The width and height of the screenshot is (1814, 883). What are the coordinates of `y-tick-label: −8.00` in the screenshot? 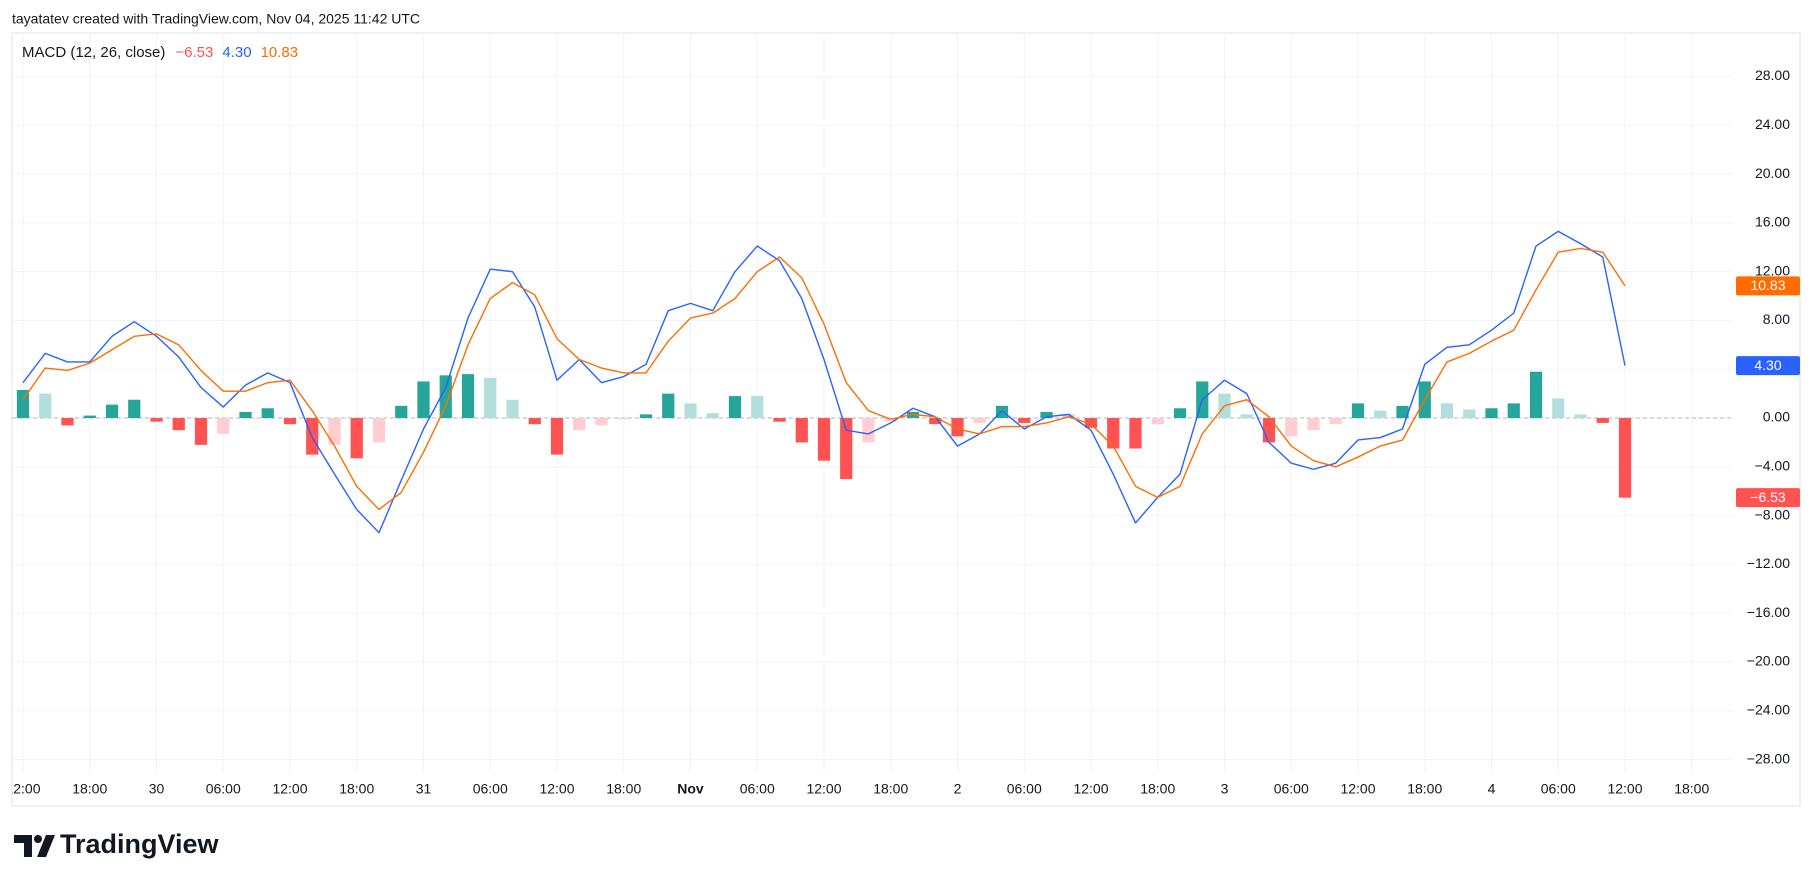 It's located at (1773, 514).